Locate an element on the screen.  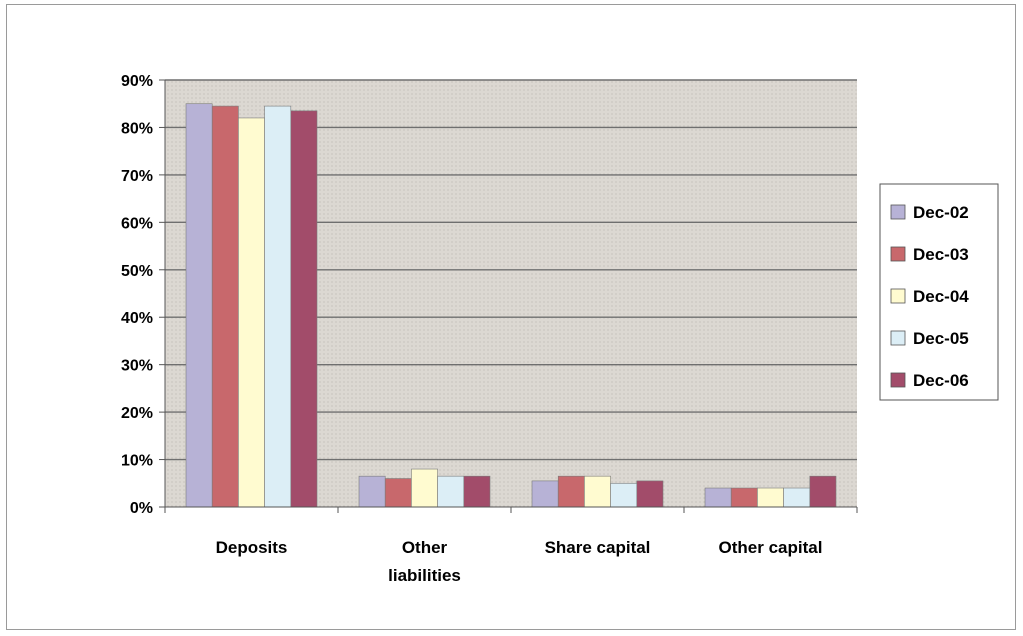
y-tick-label: 50% is located at coordinates (137, 271).